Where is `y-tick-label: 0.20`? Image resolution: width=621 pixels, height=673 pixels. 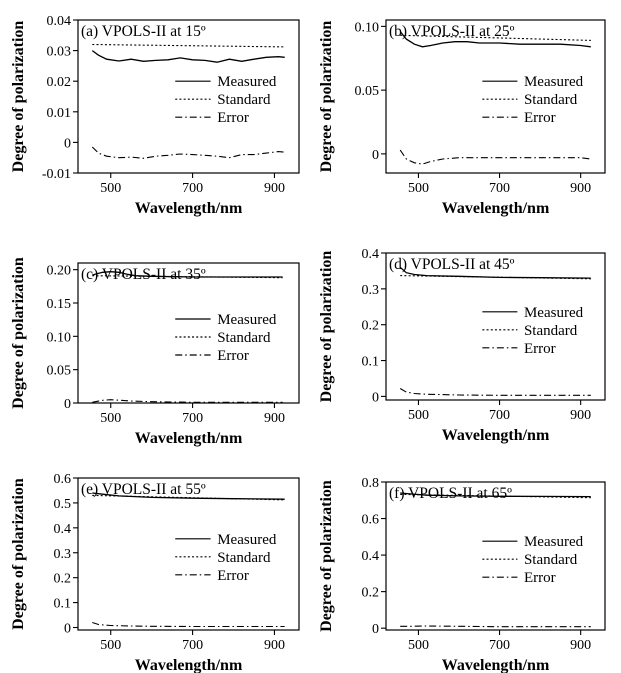
y-tick-label: 0.20 is located at coordinates (59, 271).